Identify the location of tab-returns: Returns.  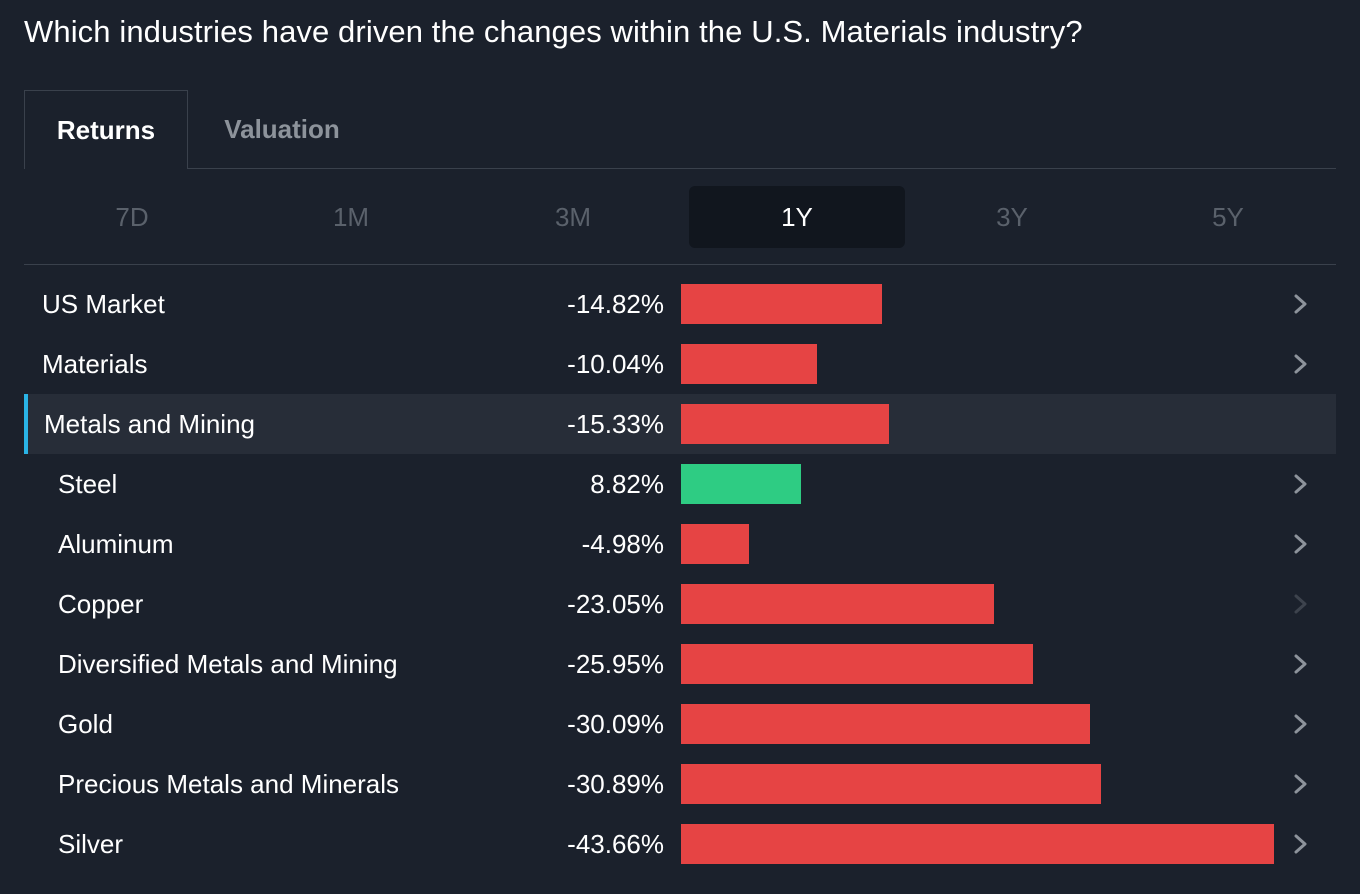
(106, 129).